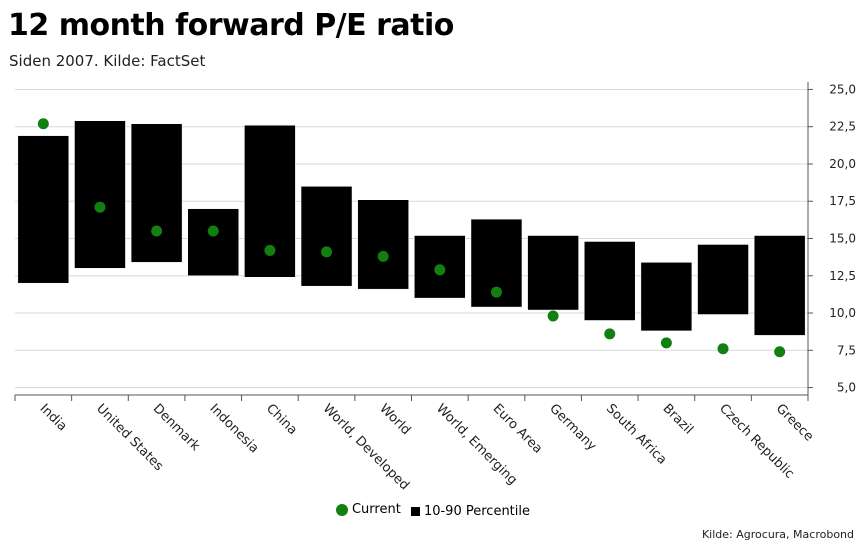 This screenshot has width=866, height=553. I want to click on x-tick-label: India, so click(52, 417).